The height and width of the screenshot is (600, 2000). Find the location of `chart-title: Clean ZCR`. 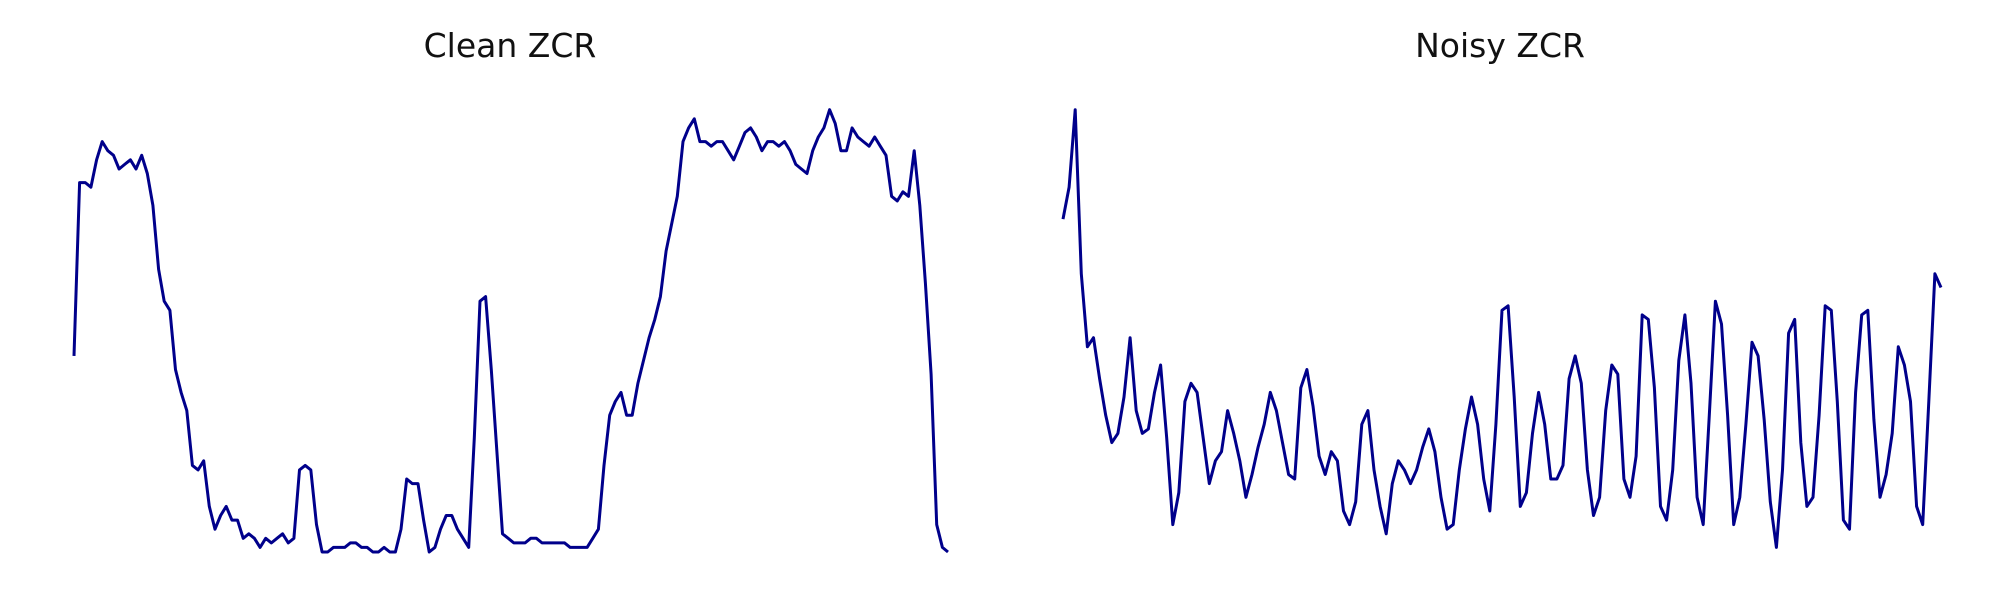

chart-title: Clean ZCR is located at coordinates (510, 45).